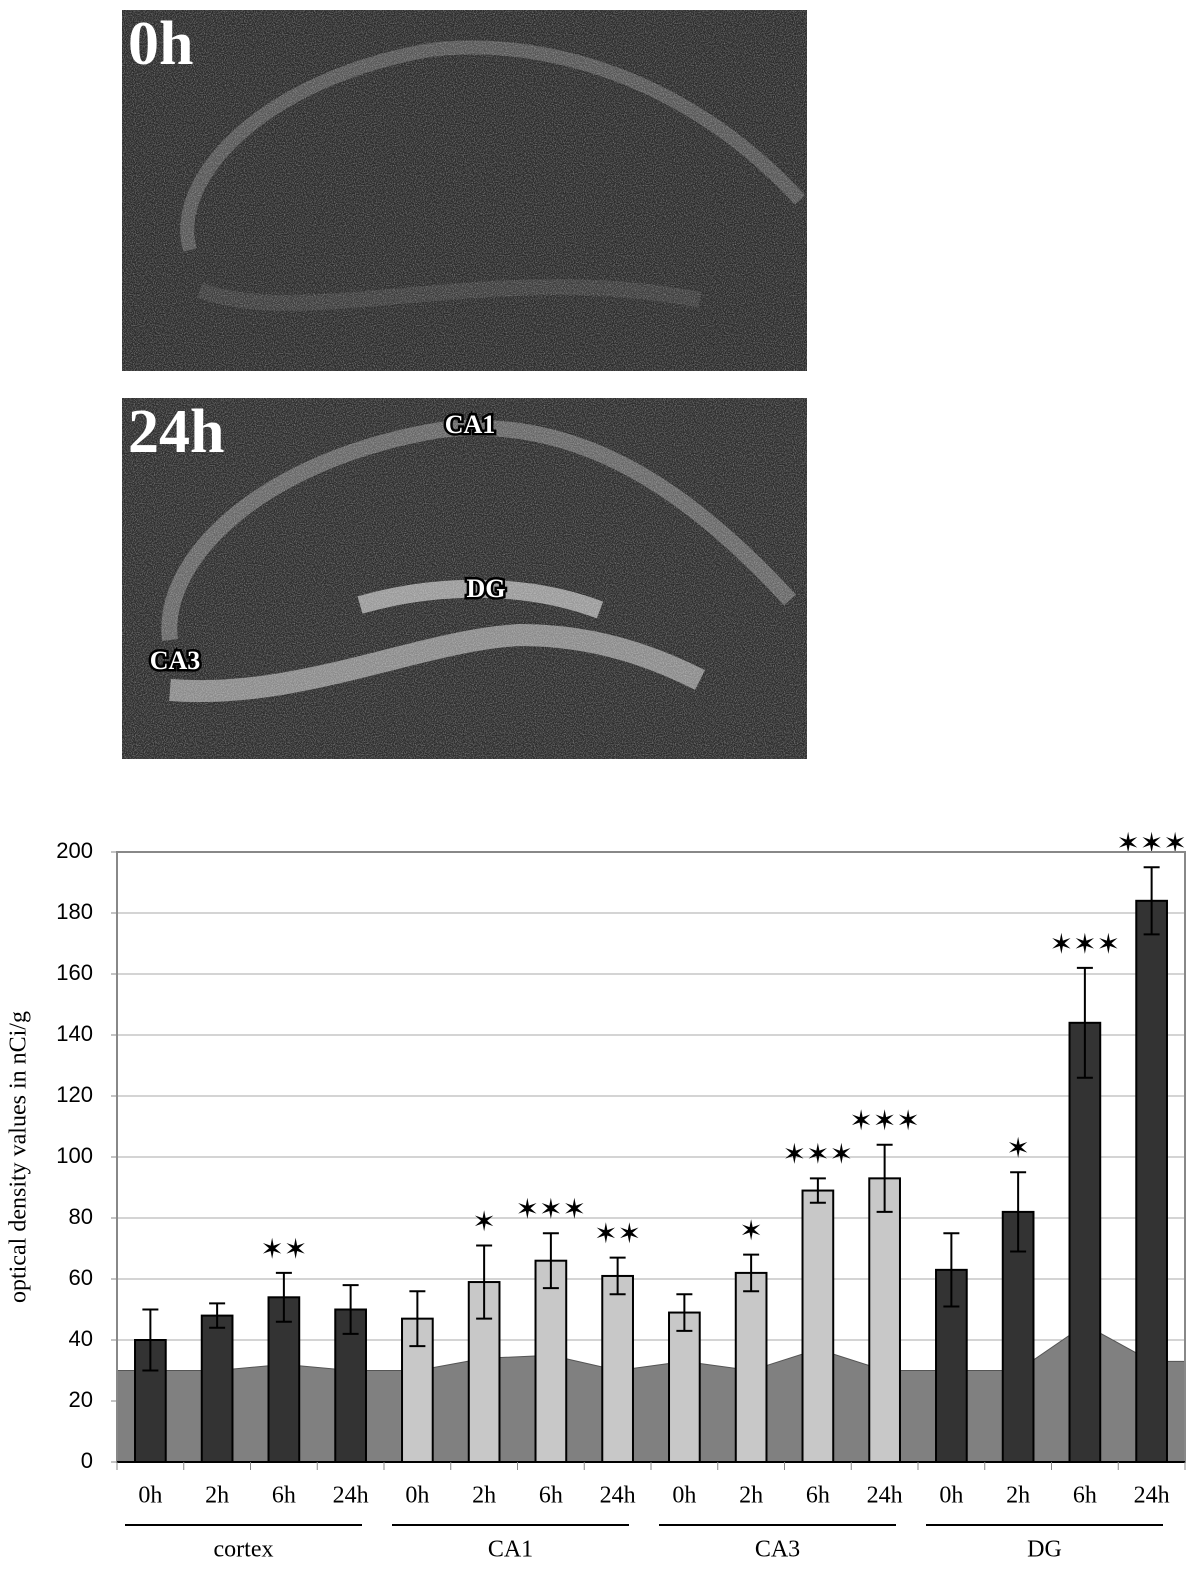 The height and width of the screenshot is (1573, 1200). I want to click on group-label: CA1, so click(510, 1550).